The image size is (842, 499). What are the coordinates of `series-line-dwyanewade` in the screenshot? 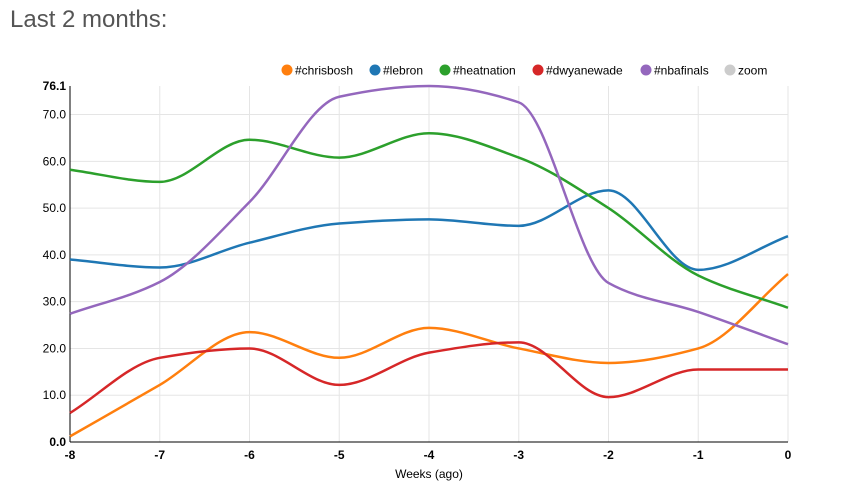 It's located at (428, 378).